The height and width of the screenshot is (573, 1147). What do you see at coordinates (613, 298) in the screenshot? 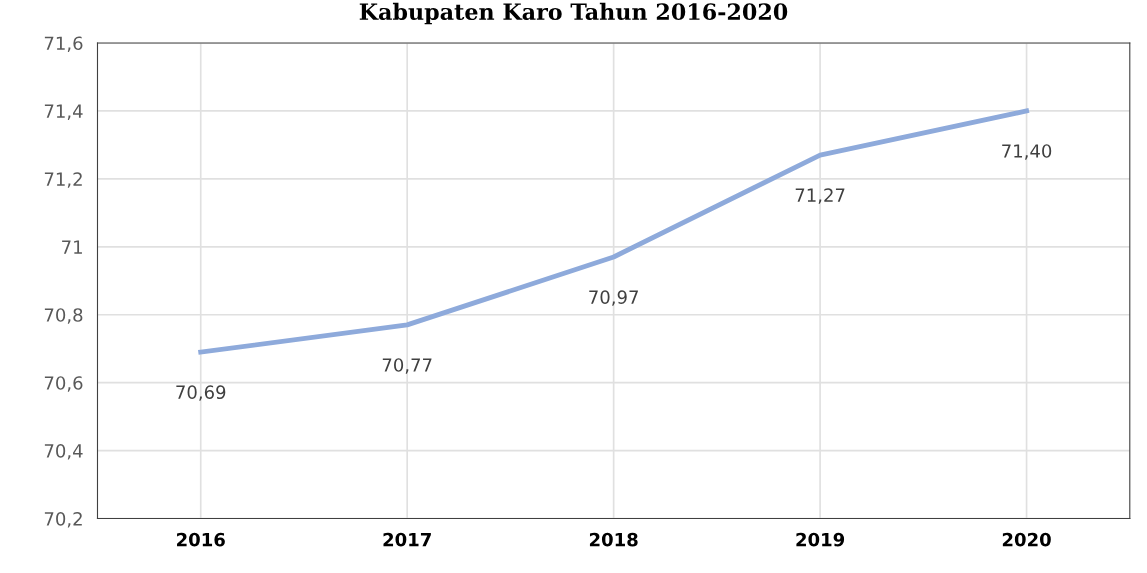
I see `data-label: 70,97` at bounding box center [613, 298].